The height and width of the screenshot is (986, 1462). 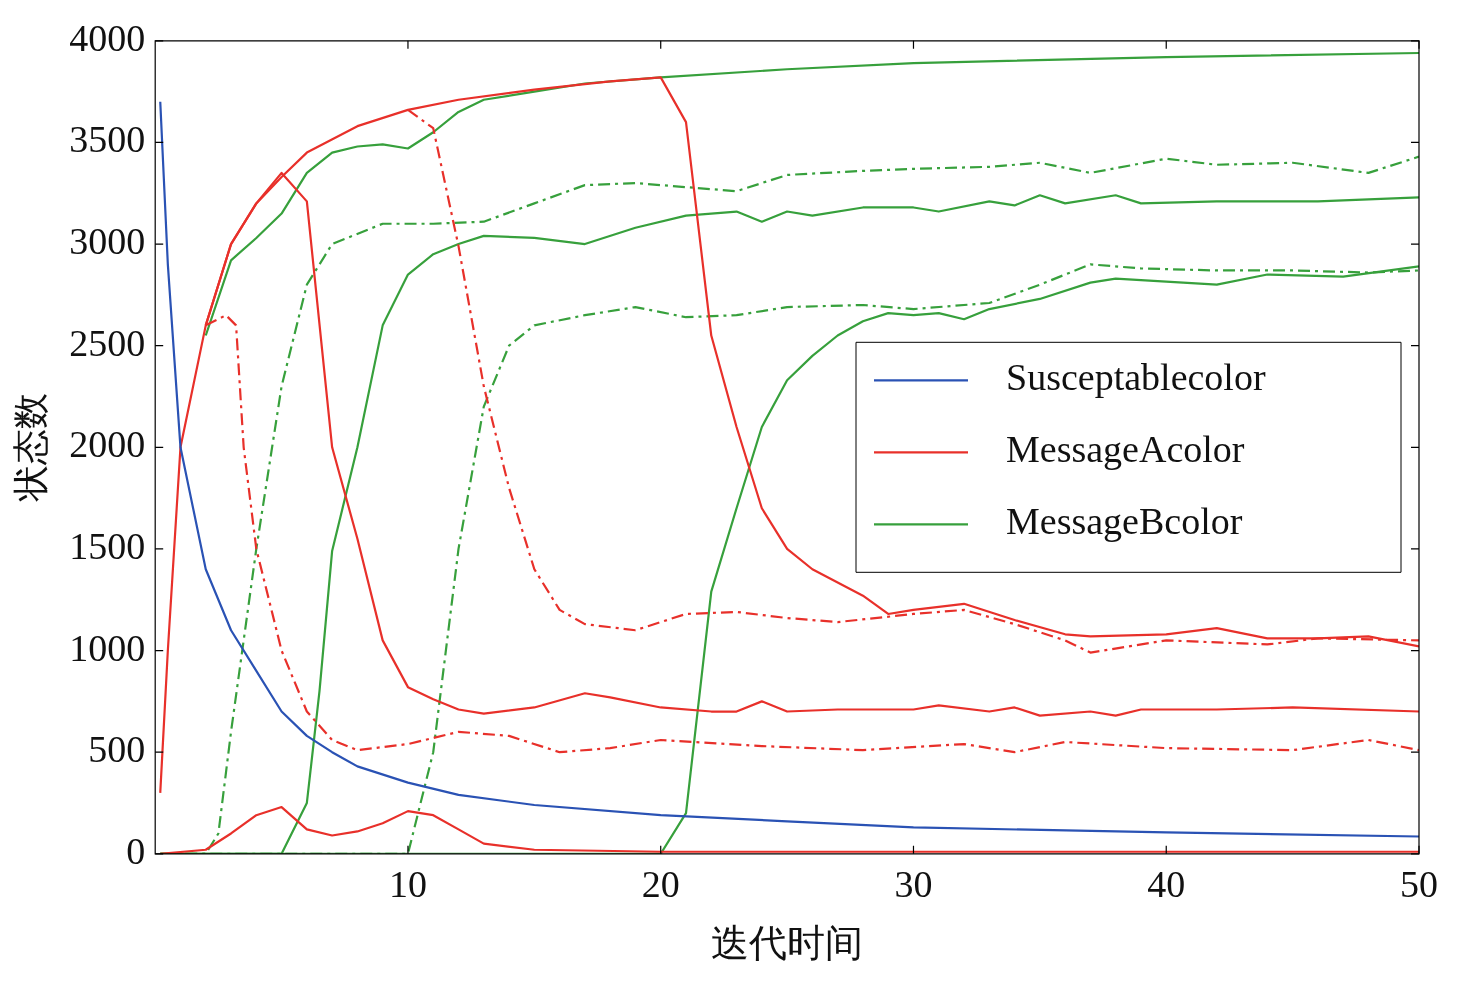 I want to click on y-tick-label: 4000, so click(x=107, y=37).